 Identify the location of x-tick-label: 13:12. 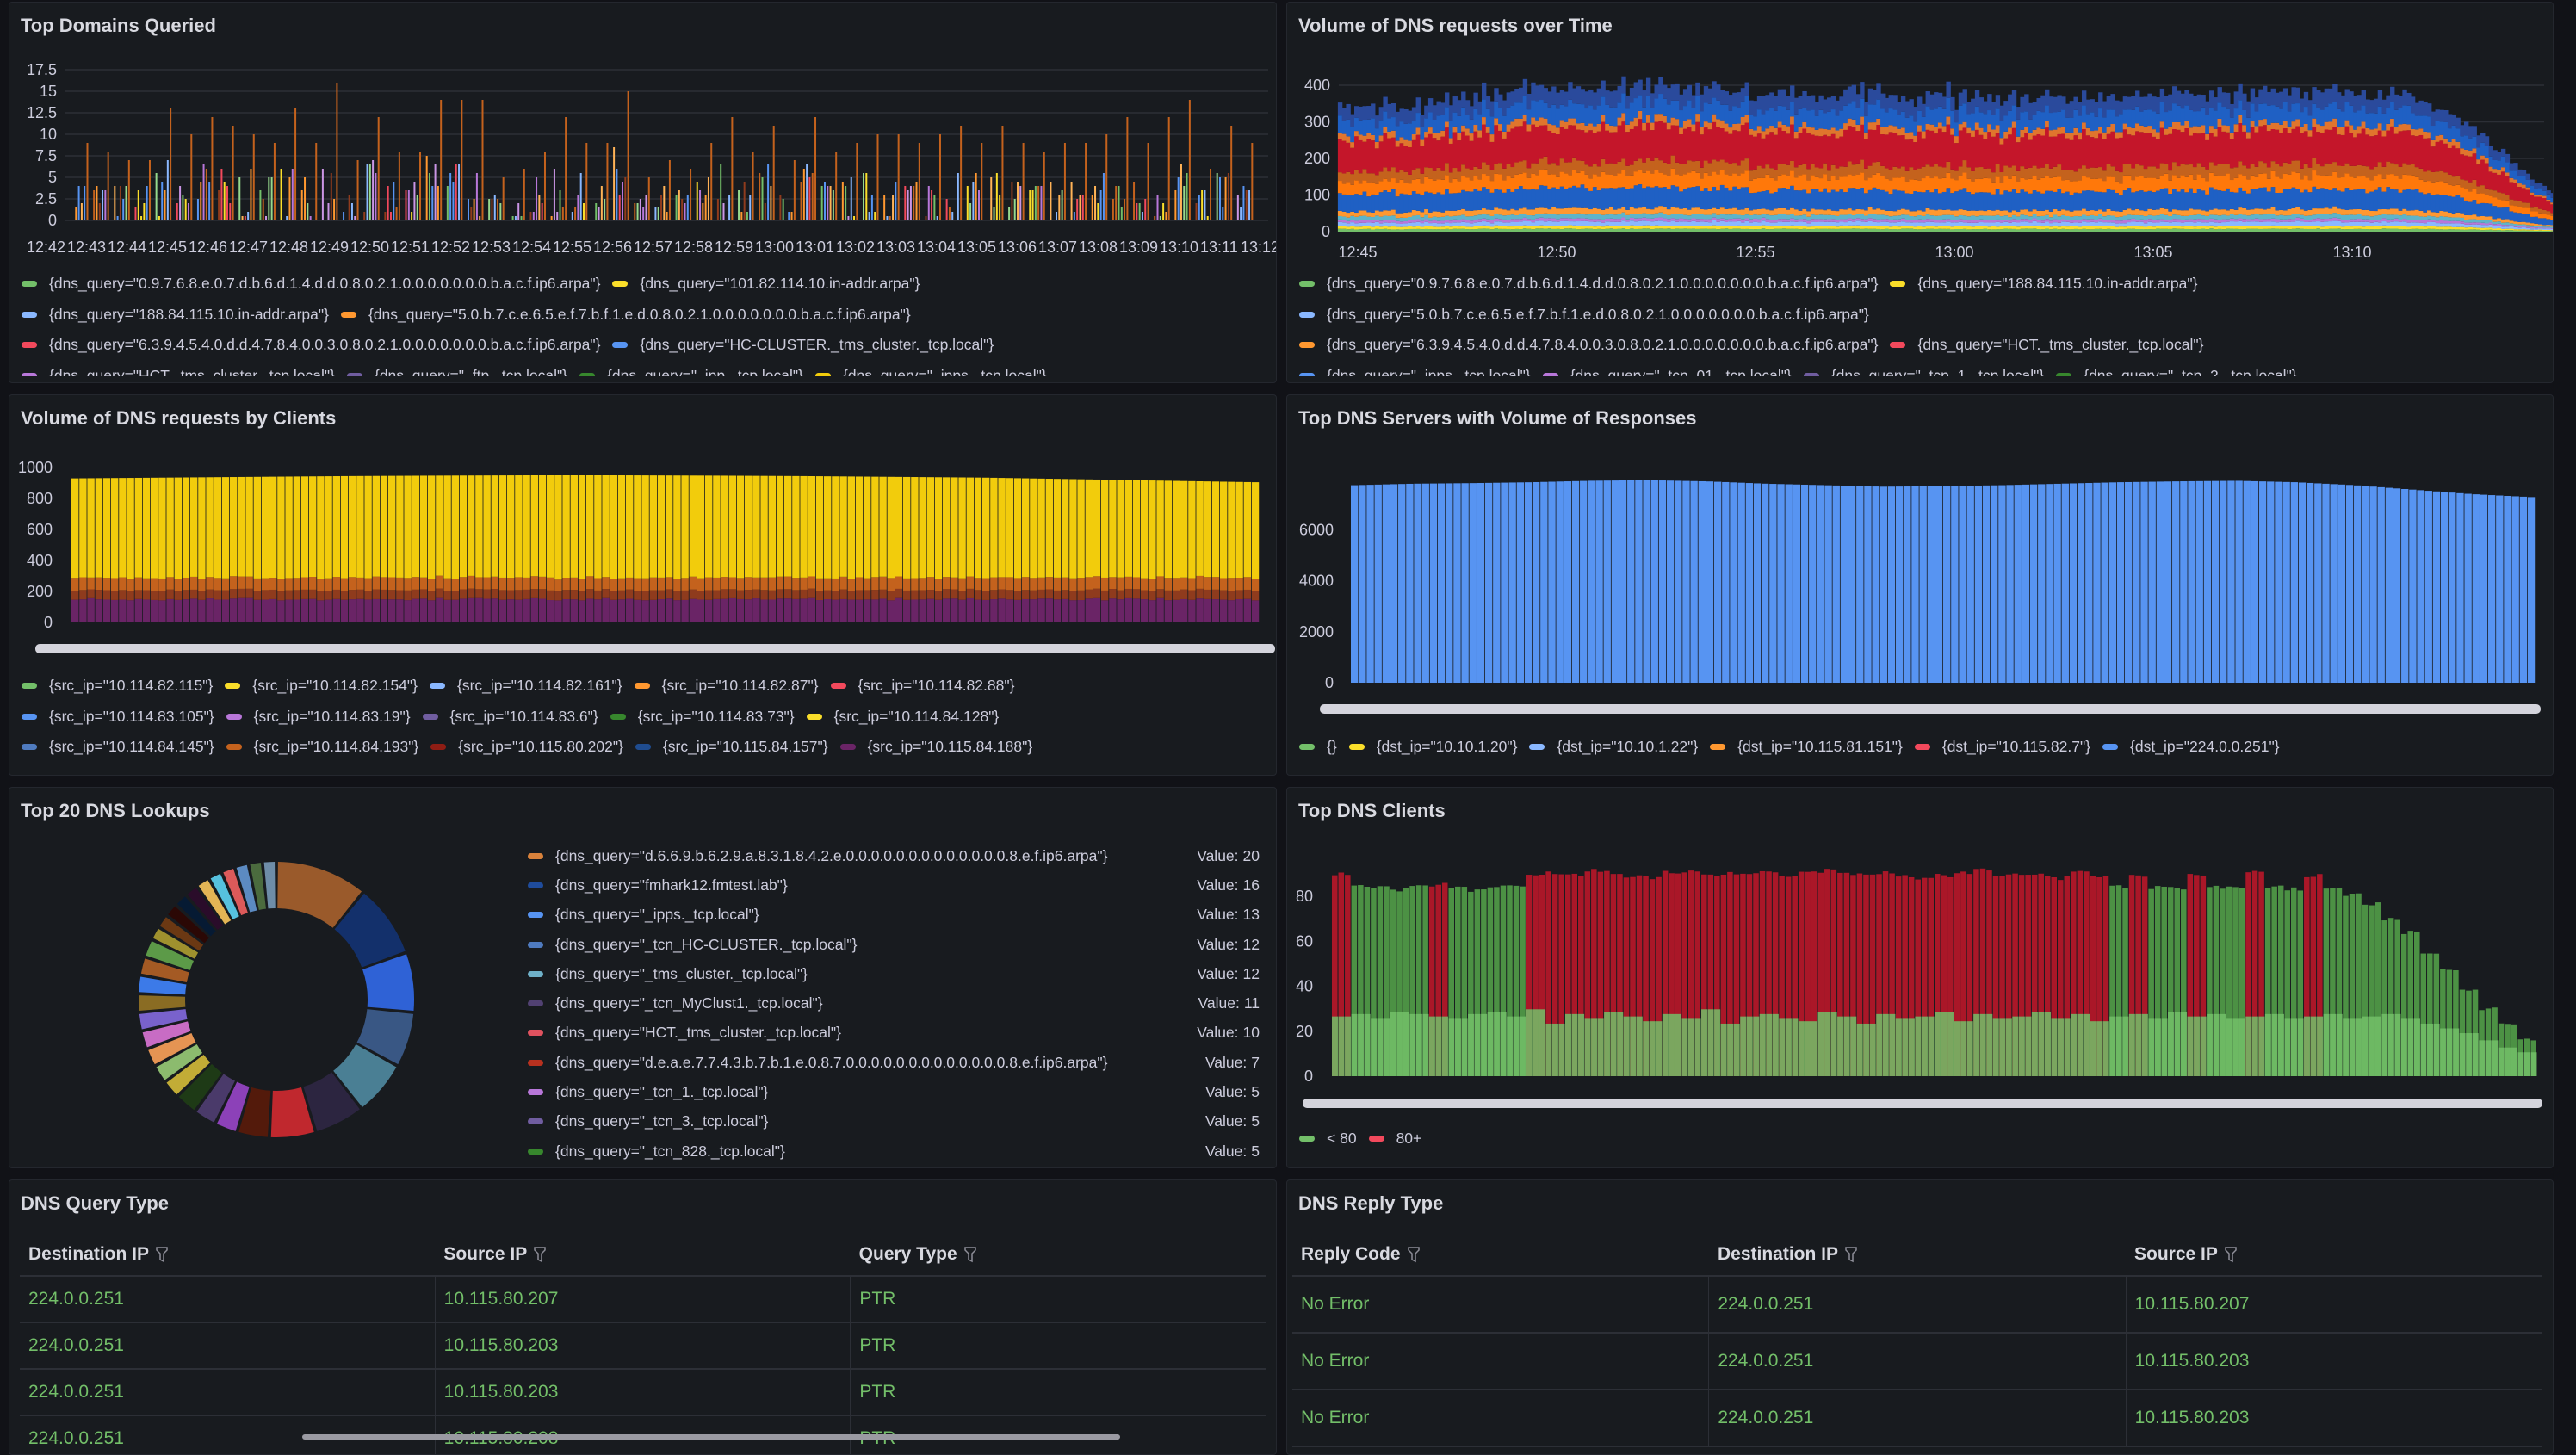
(1259, 247).